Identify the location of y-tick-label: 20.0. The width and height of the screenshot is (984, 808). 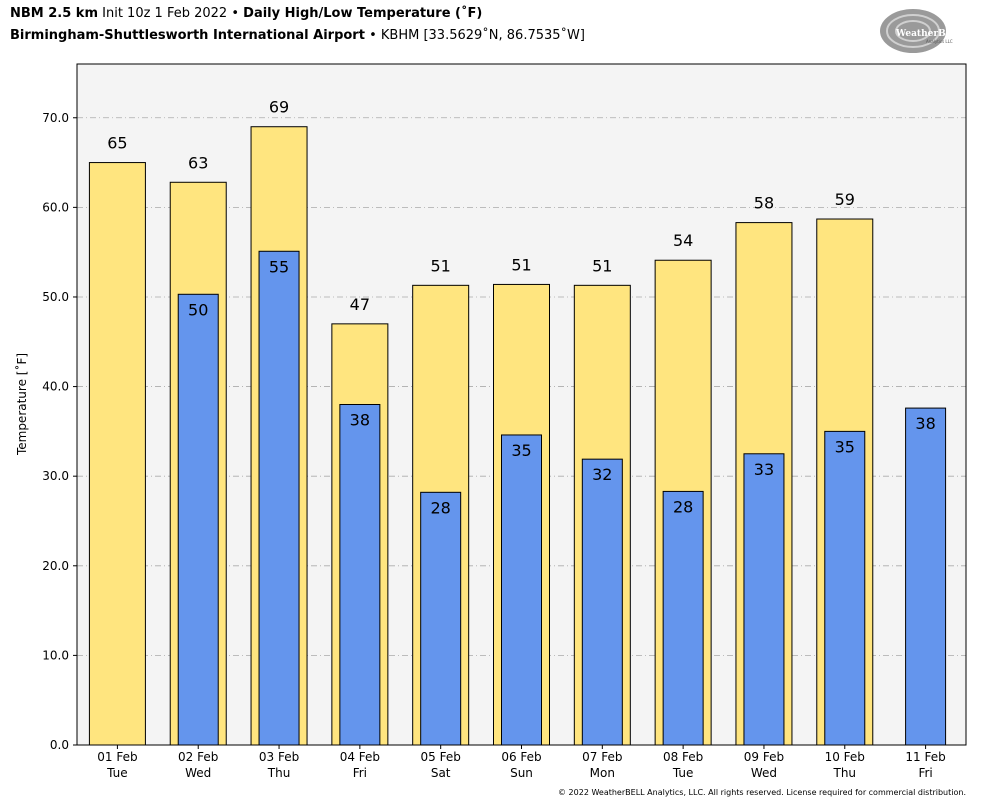
(55, 566).